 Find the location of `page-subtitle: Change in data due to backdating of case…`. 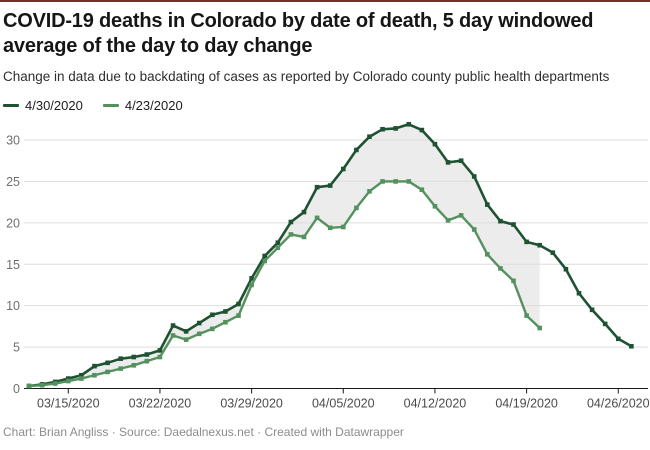

page-subtitle: Change in data due to backdating of case… is located at coordinates (306, 76).